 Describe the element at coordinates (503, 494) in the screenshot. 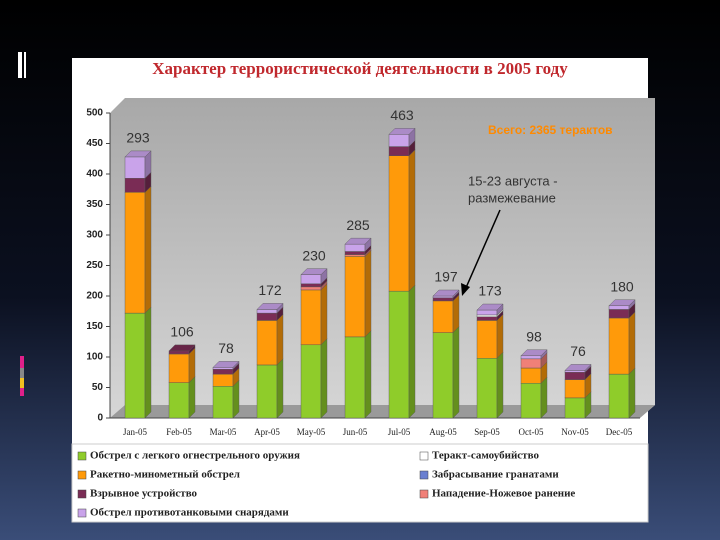

I see `legend-label: Нападение-Ножевое ранение` at that location.